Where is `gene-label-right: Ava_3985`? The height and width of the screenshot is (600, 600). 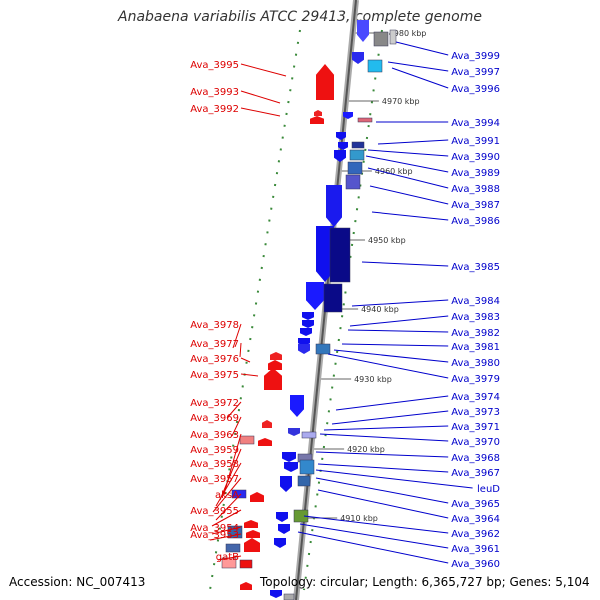 gene-label-right: Ava_3985 is located at coordinates (475, 267).